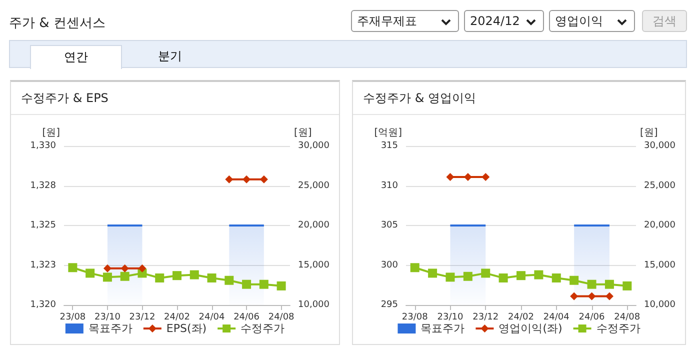  I want to click on dropdown-field: 영업이익, so click(592, 21).